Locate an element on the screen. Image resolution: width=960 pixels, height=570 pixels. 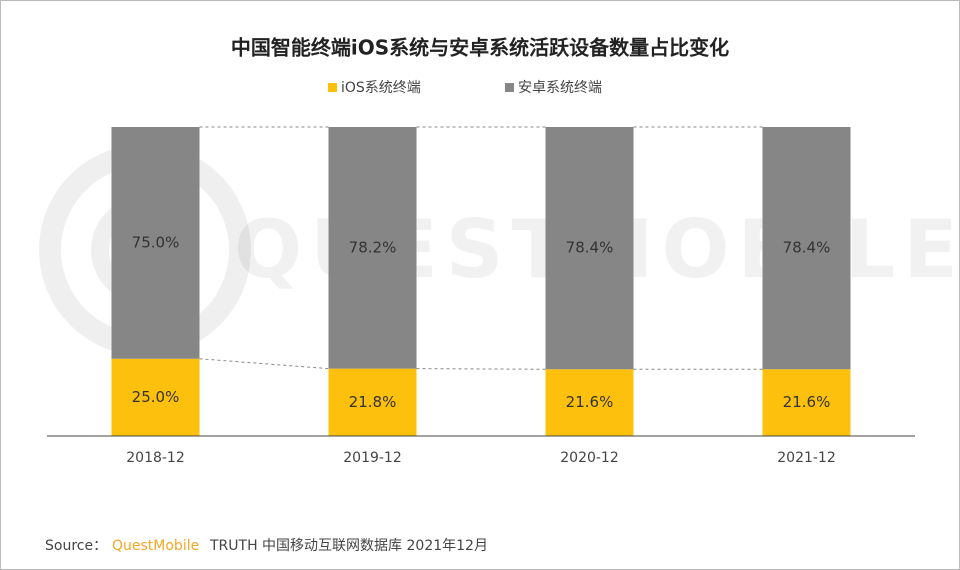
value-label: 21.8% is located at coordinates (373, 402).